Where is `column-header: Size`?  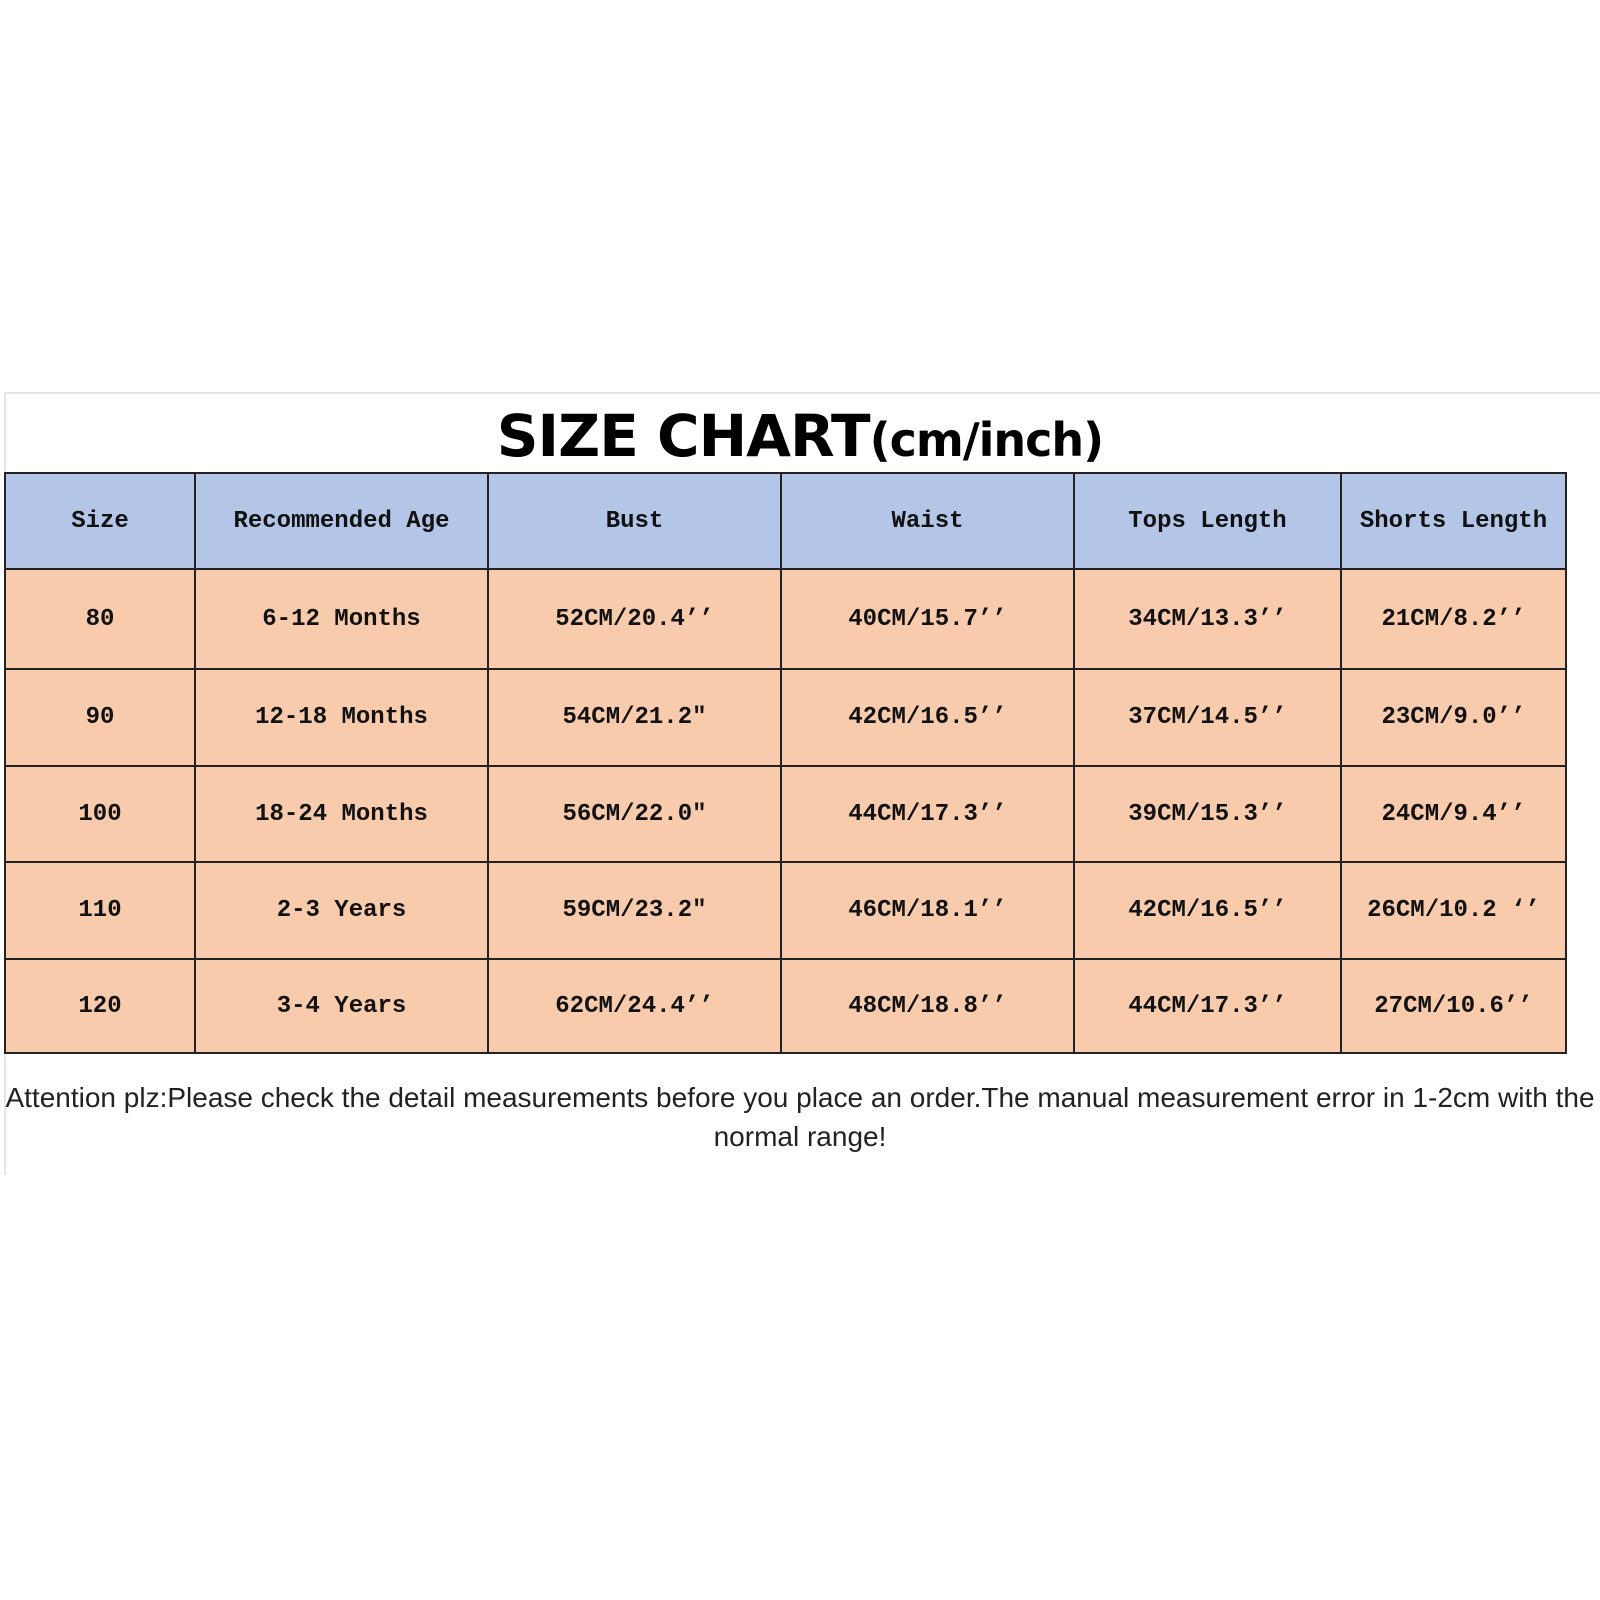 column-header: Size is located at coordinates (100, 521).